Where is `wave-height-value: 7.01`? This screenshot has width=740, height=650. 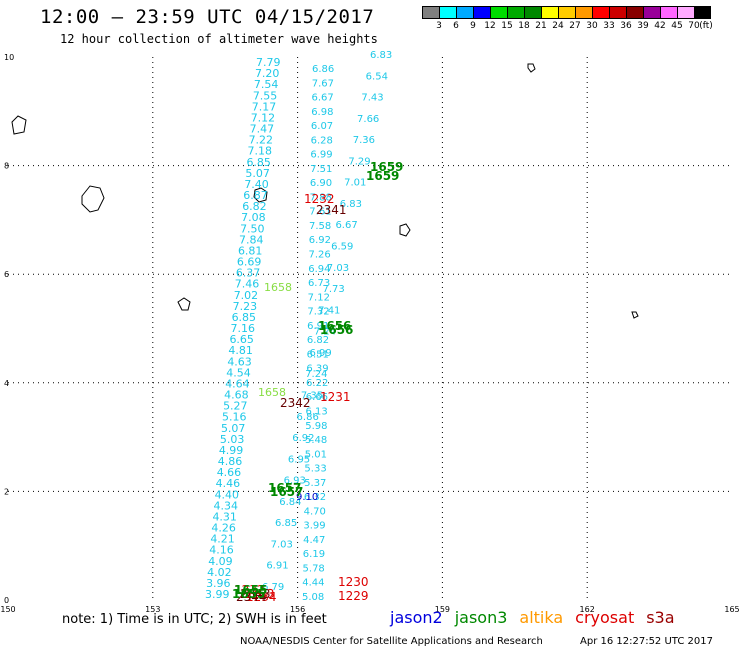 wave-height-value: 7.01 is located at coordinates (355, 183).